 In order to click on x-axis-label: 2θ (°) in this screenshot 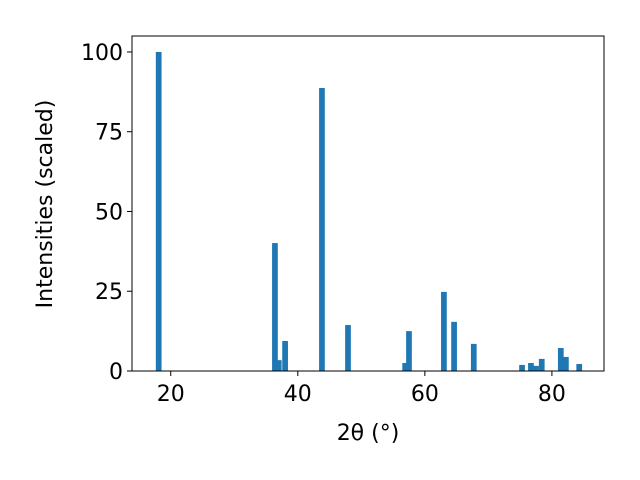, I will do `click(368, 433)`.